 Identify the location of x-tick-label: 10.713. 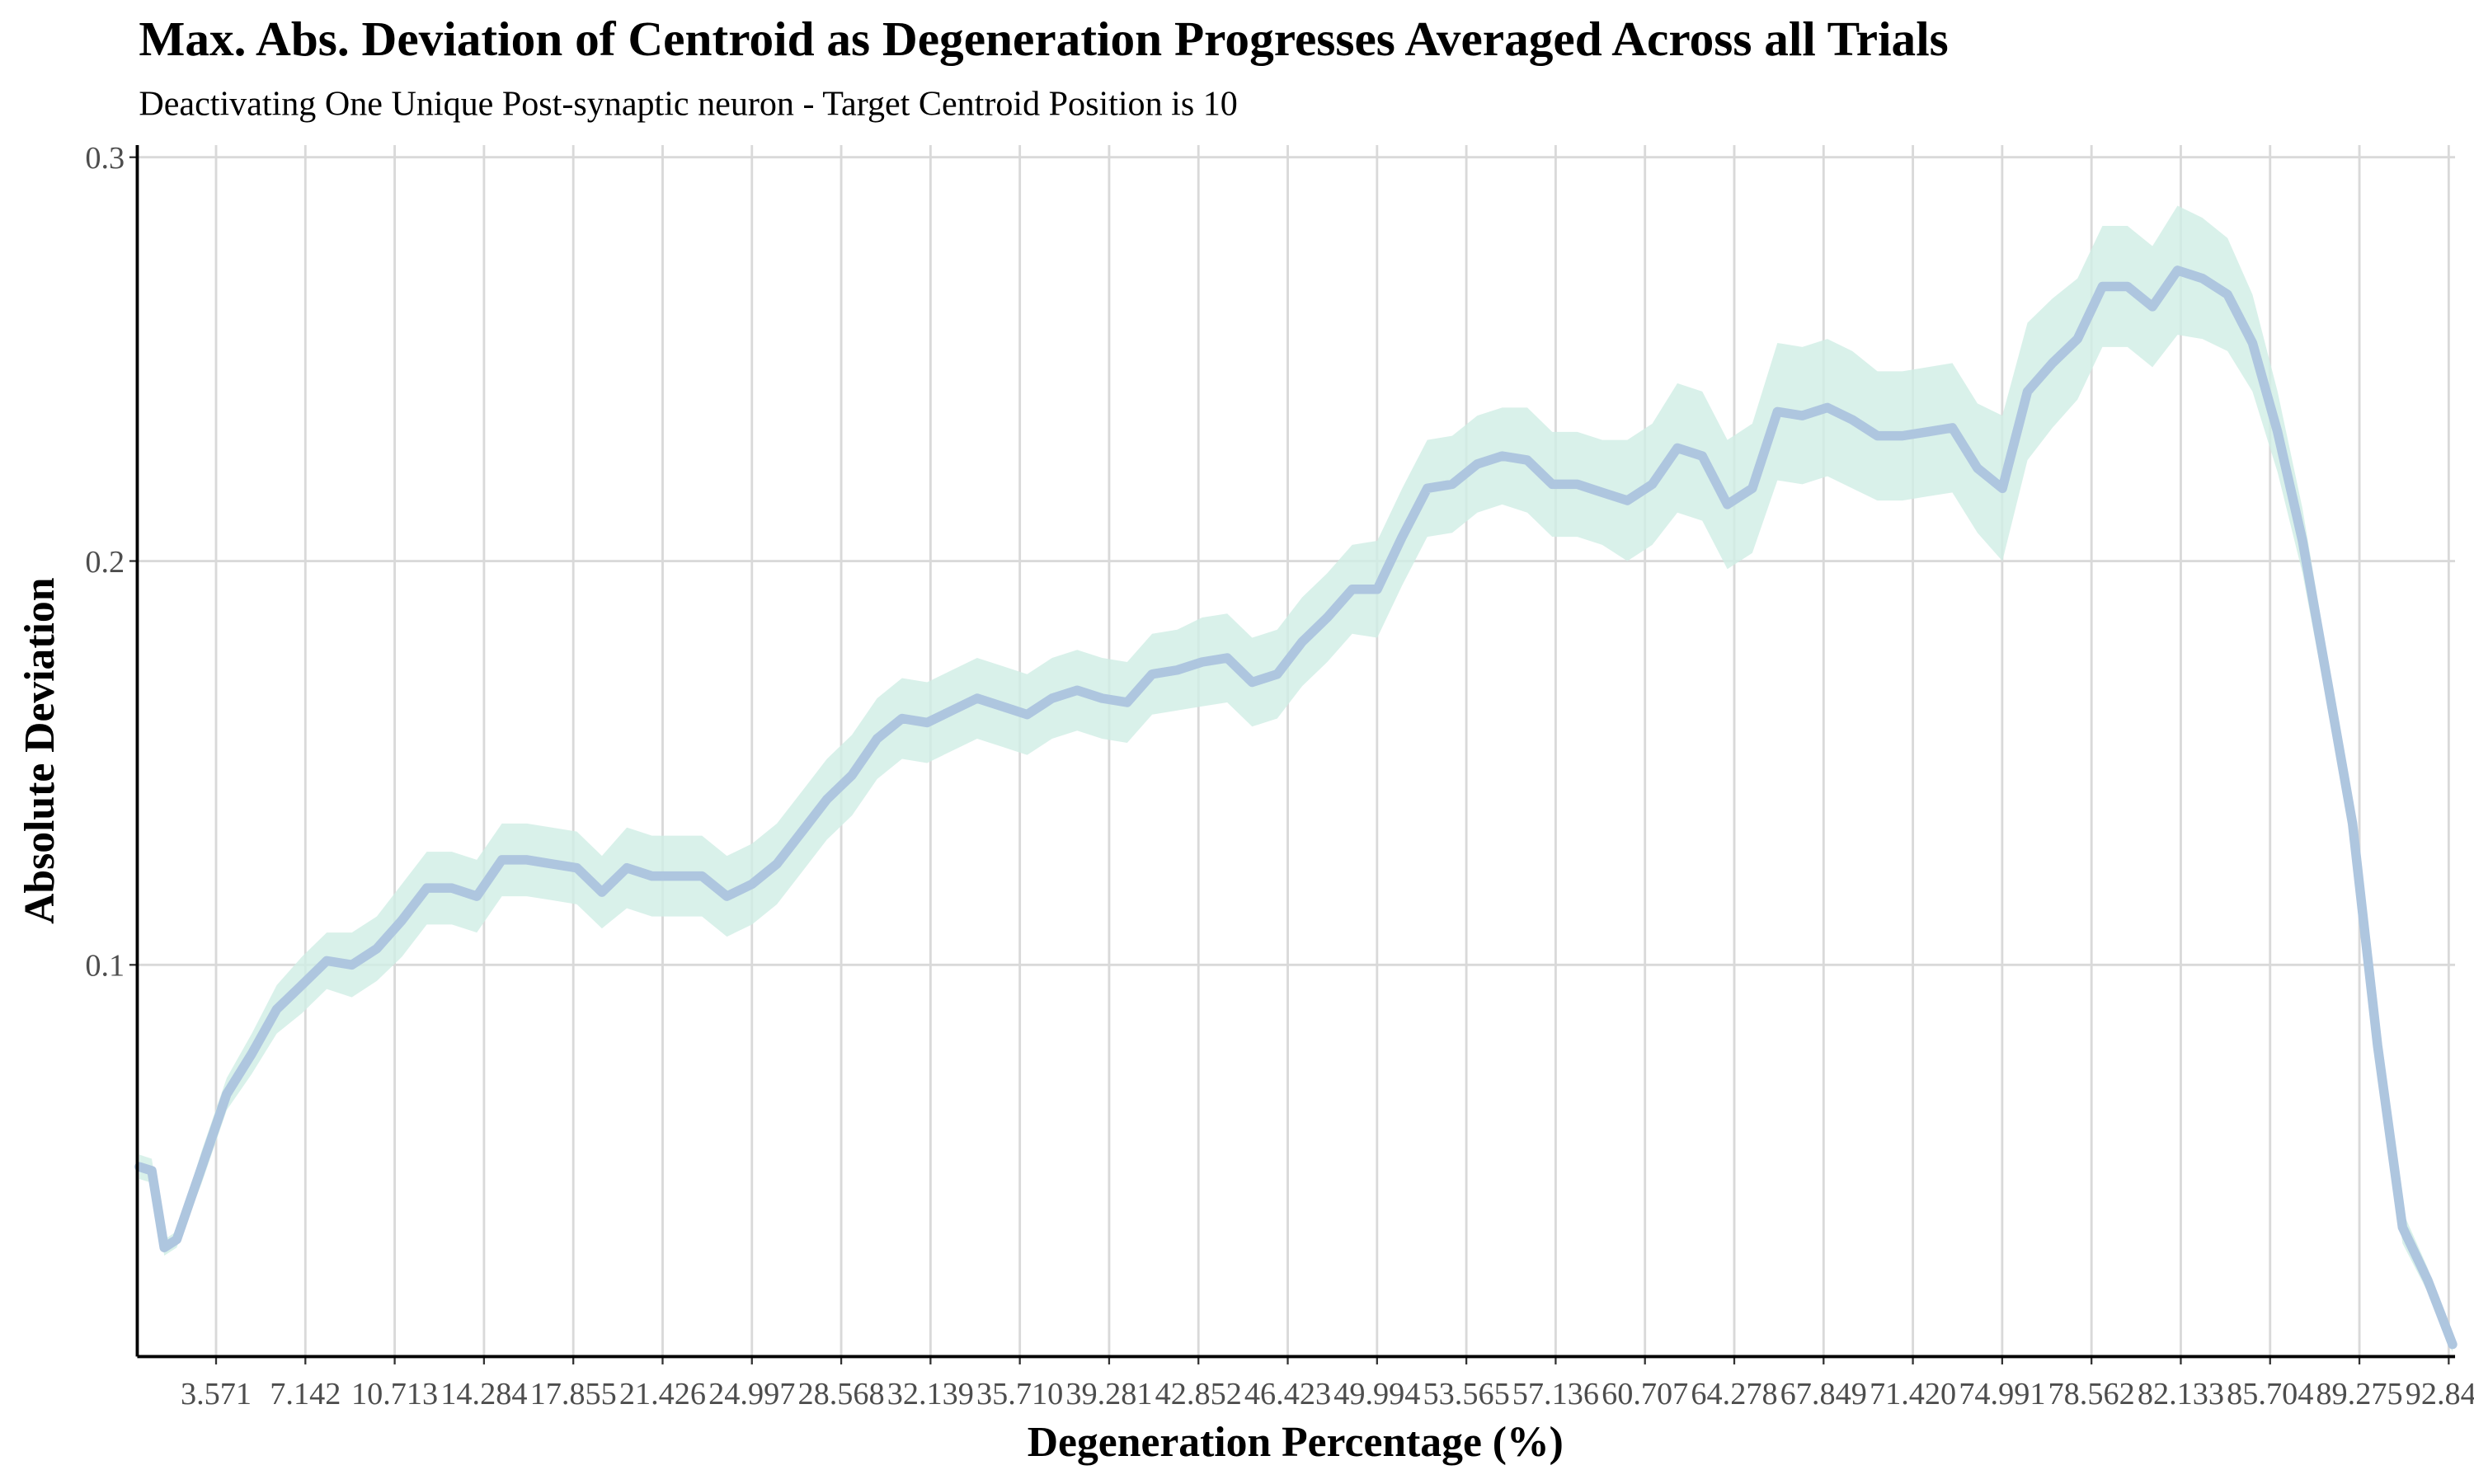
(394, 1394).